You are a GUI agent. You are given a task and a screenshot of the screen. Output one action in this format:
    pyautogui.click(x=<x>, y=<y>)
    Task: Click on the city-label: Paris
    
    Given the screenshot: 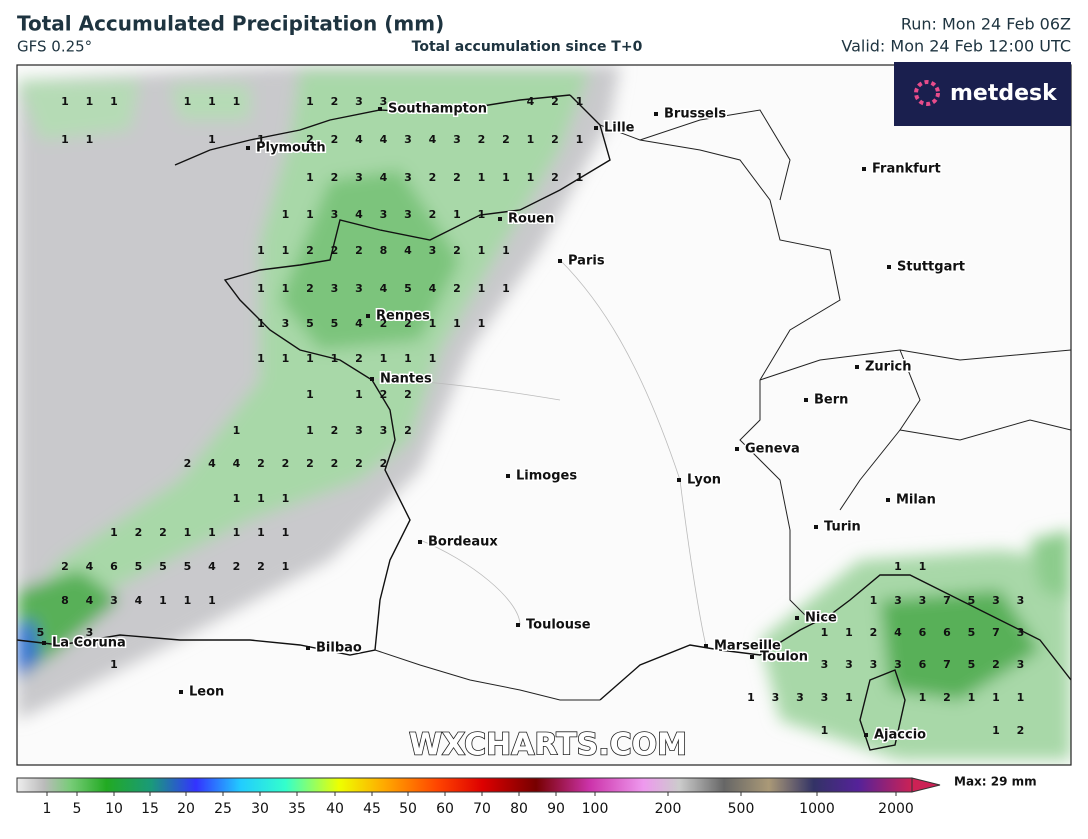 What is the action you would take?
    pyautogui.click(x=586, y=261)
    